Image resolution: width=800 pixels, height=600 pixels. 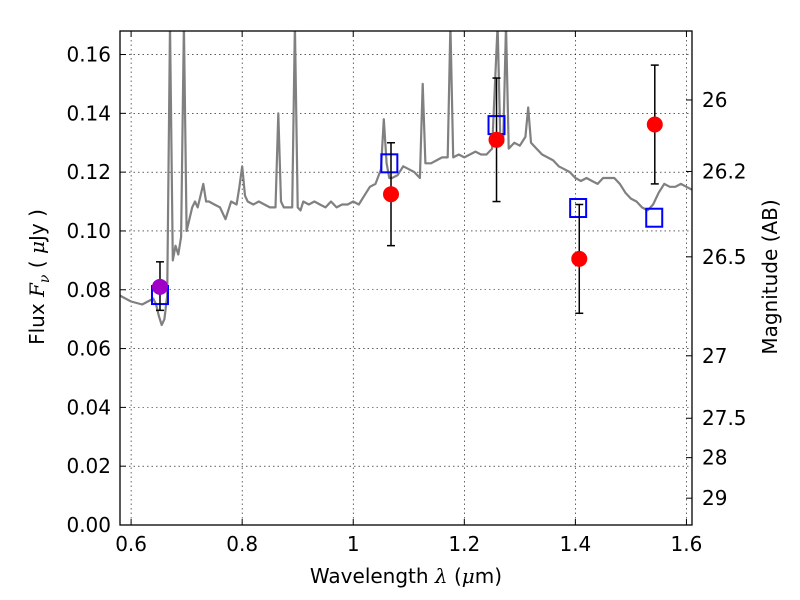 What do you see at coordinates (88, 466) in the screenshot?
I see `y-tick-label: 0.02` at bounding box center [88, 466].